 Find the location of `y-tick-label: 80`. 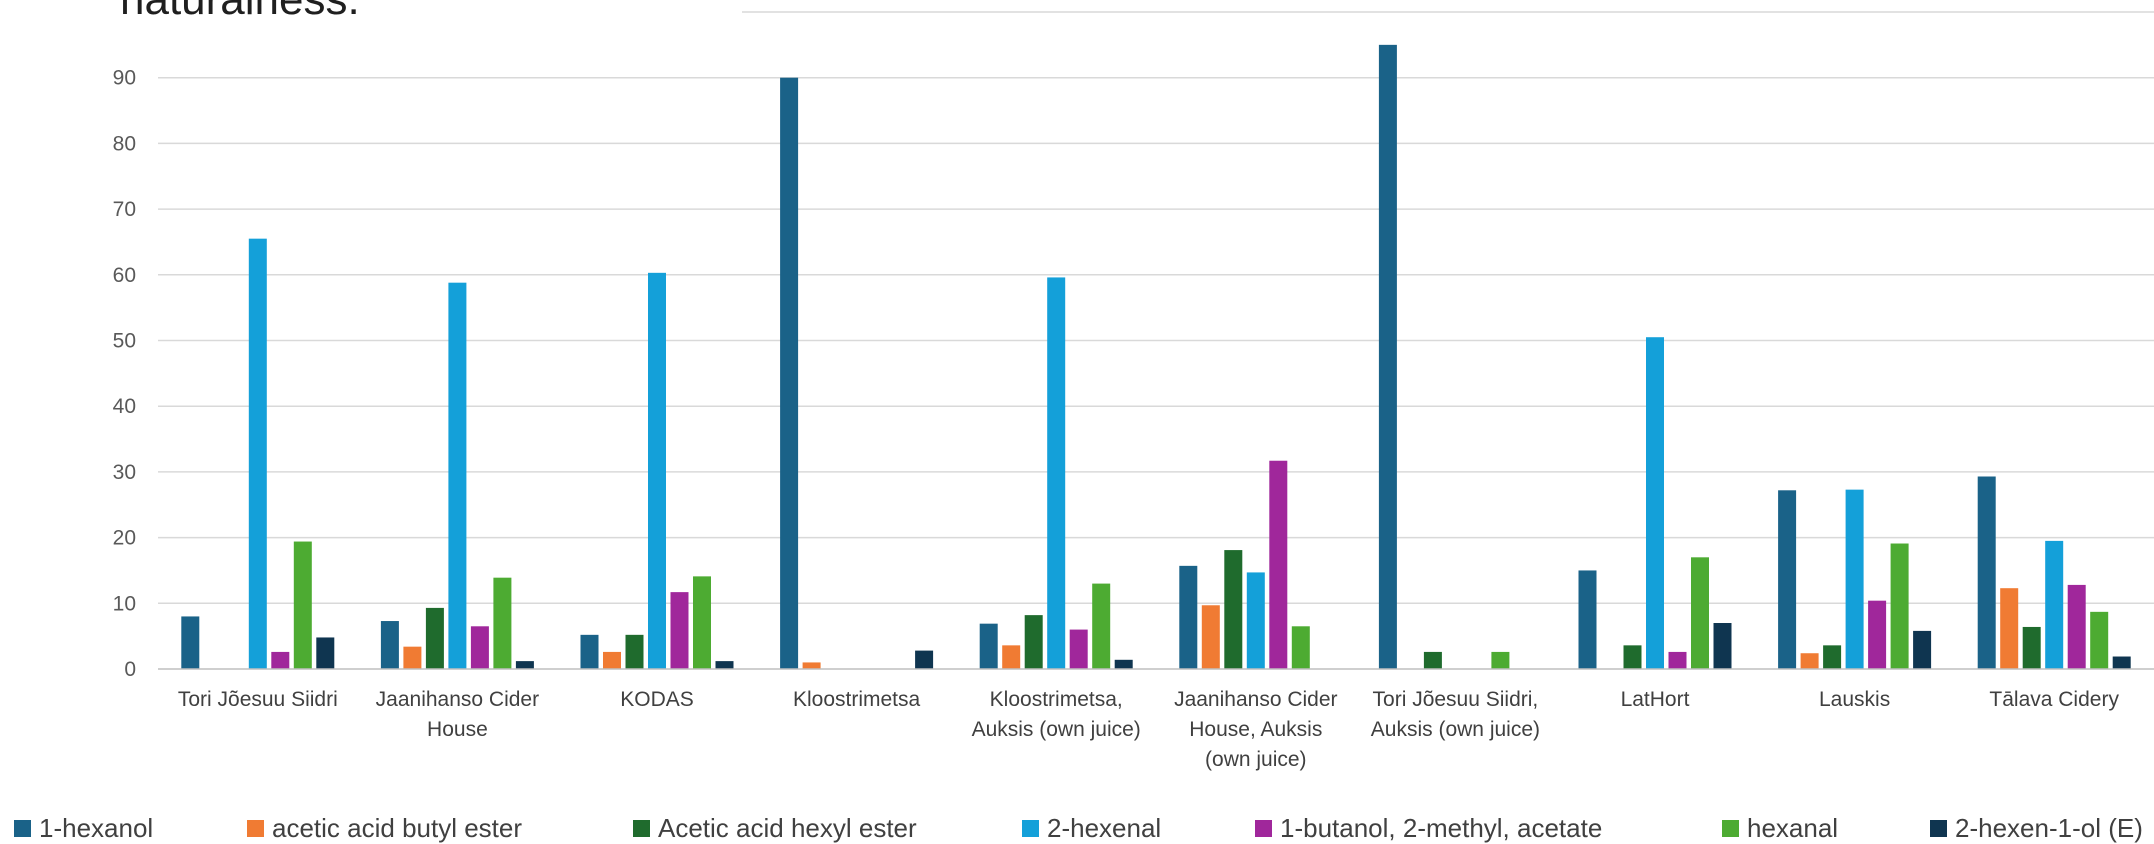

y-tick-label: 80 is located at coordinates (124, 143).